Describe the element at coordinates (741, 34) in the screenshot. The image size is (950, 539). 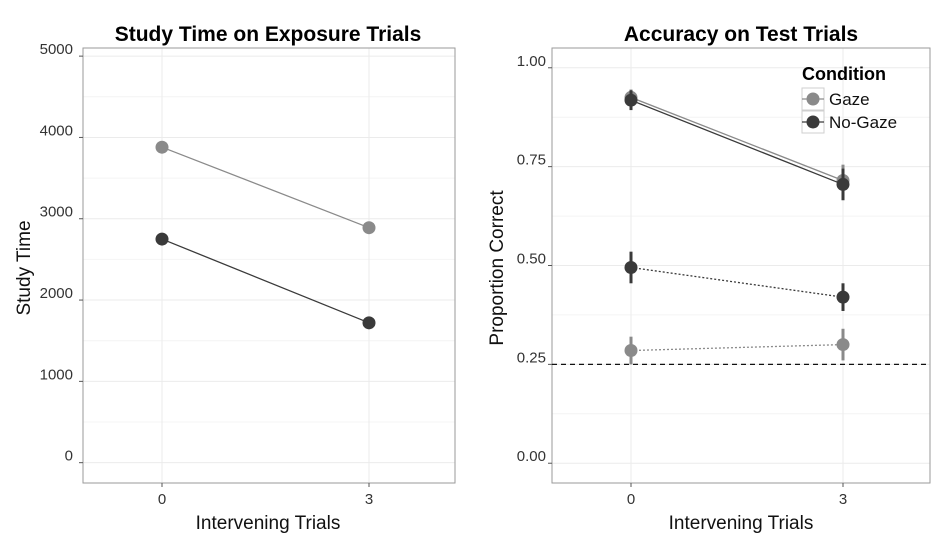
I see `chart-title: Accuracy on Test Trials` at that location.